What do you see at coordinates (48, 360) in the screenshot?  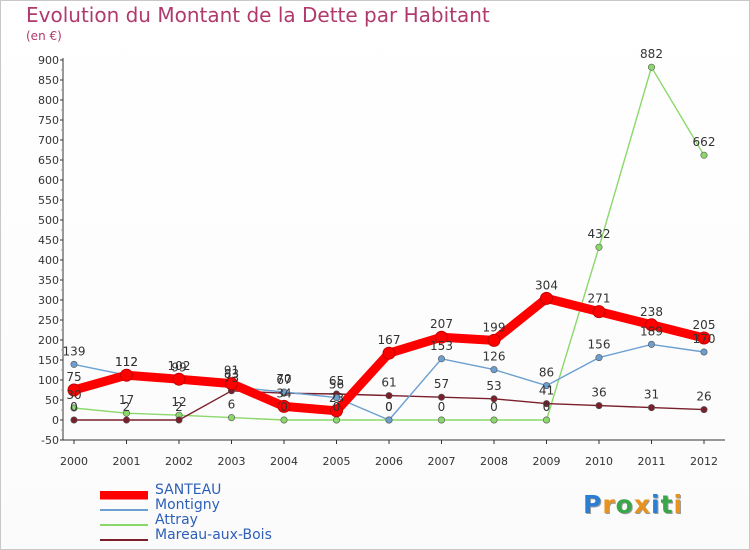 I see `y-tick-label: 150` at bounding box center [48, 360].